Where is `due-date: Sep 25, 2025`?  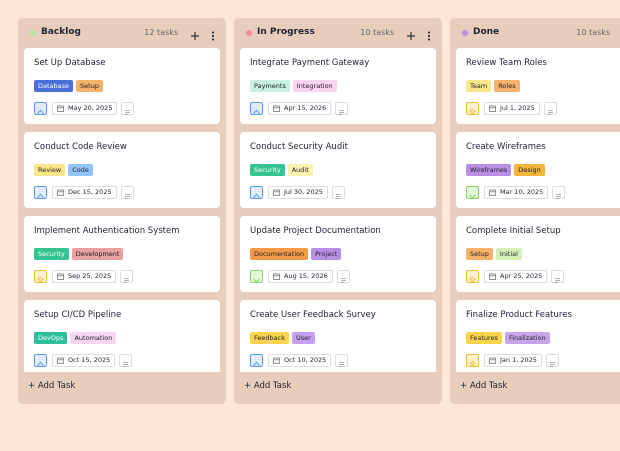
due-date: Sep 25, 2025 is located at coordinates (84, 276).